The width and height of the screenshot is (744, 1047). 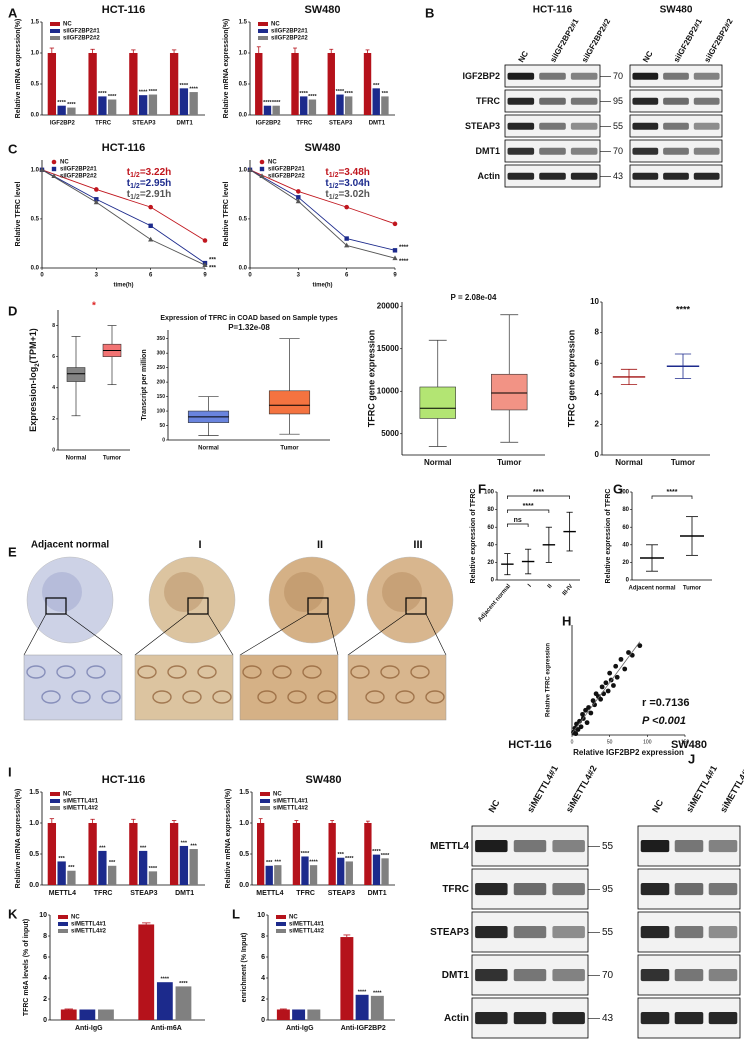 What do you see at coordinates (320, 545) in the screenshot?
I see `ihc-label: II` at bounding box center [320, 545].